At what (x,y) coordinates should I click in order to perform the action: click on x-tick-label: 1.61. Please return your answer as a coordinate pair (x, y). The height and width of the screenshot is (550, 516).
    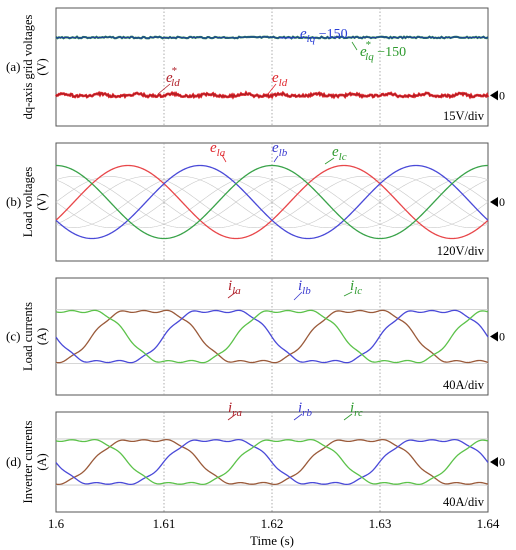
    Looking at the image, I should click on (164, 523).